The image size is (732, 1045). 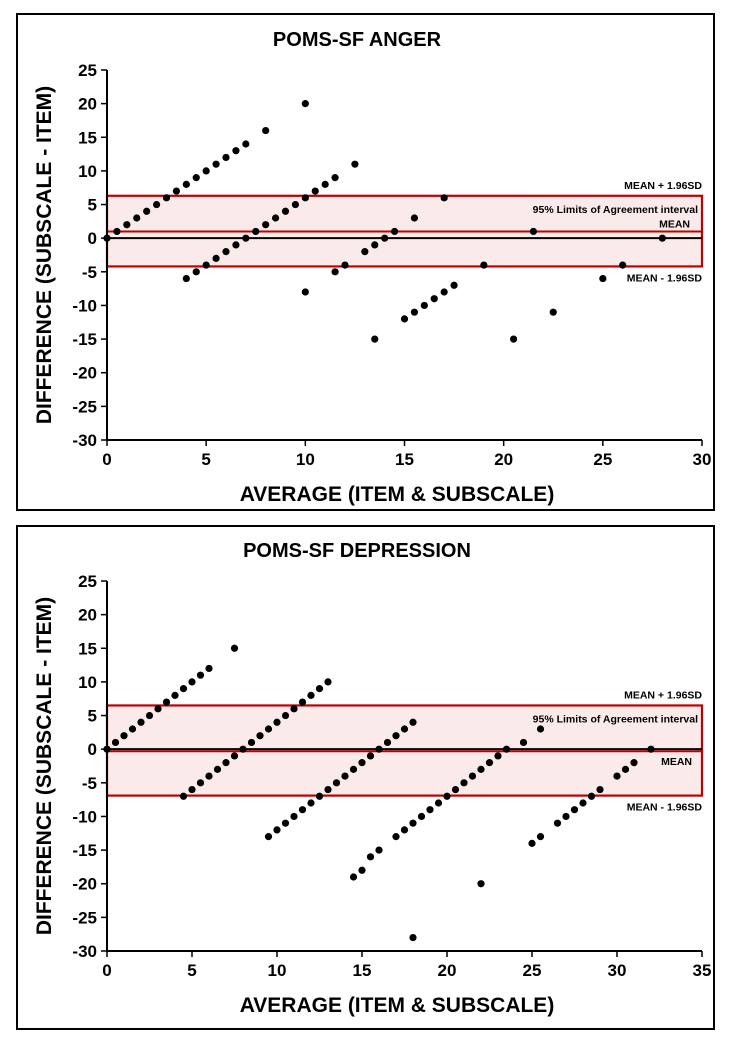 What do you see at coordinates (87, 581) in the screenshot?
I see `y-tick-label: 25` at bounding box center [87, 581].